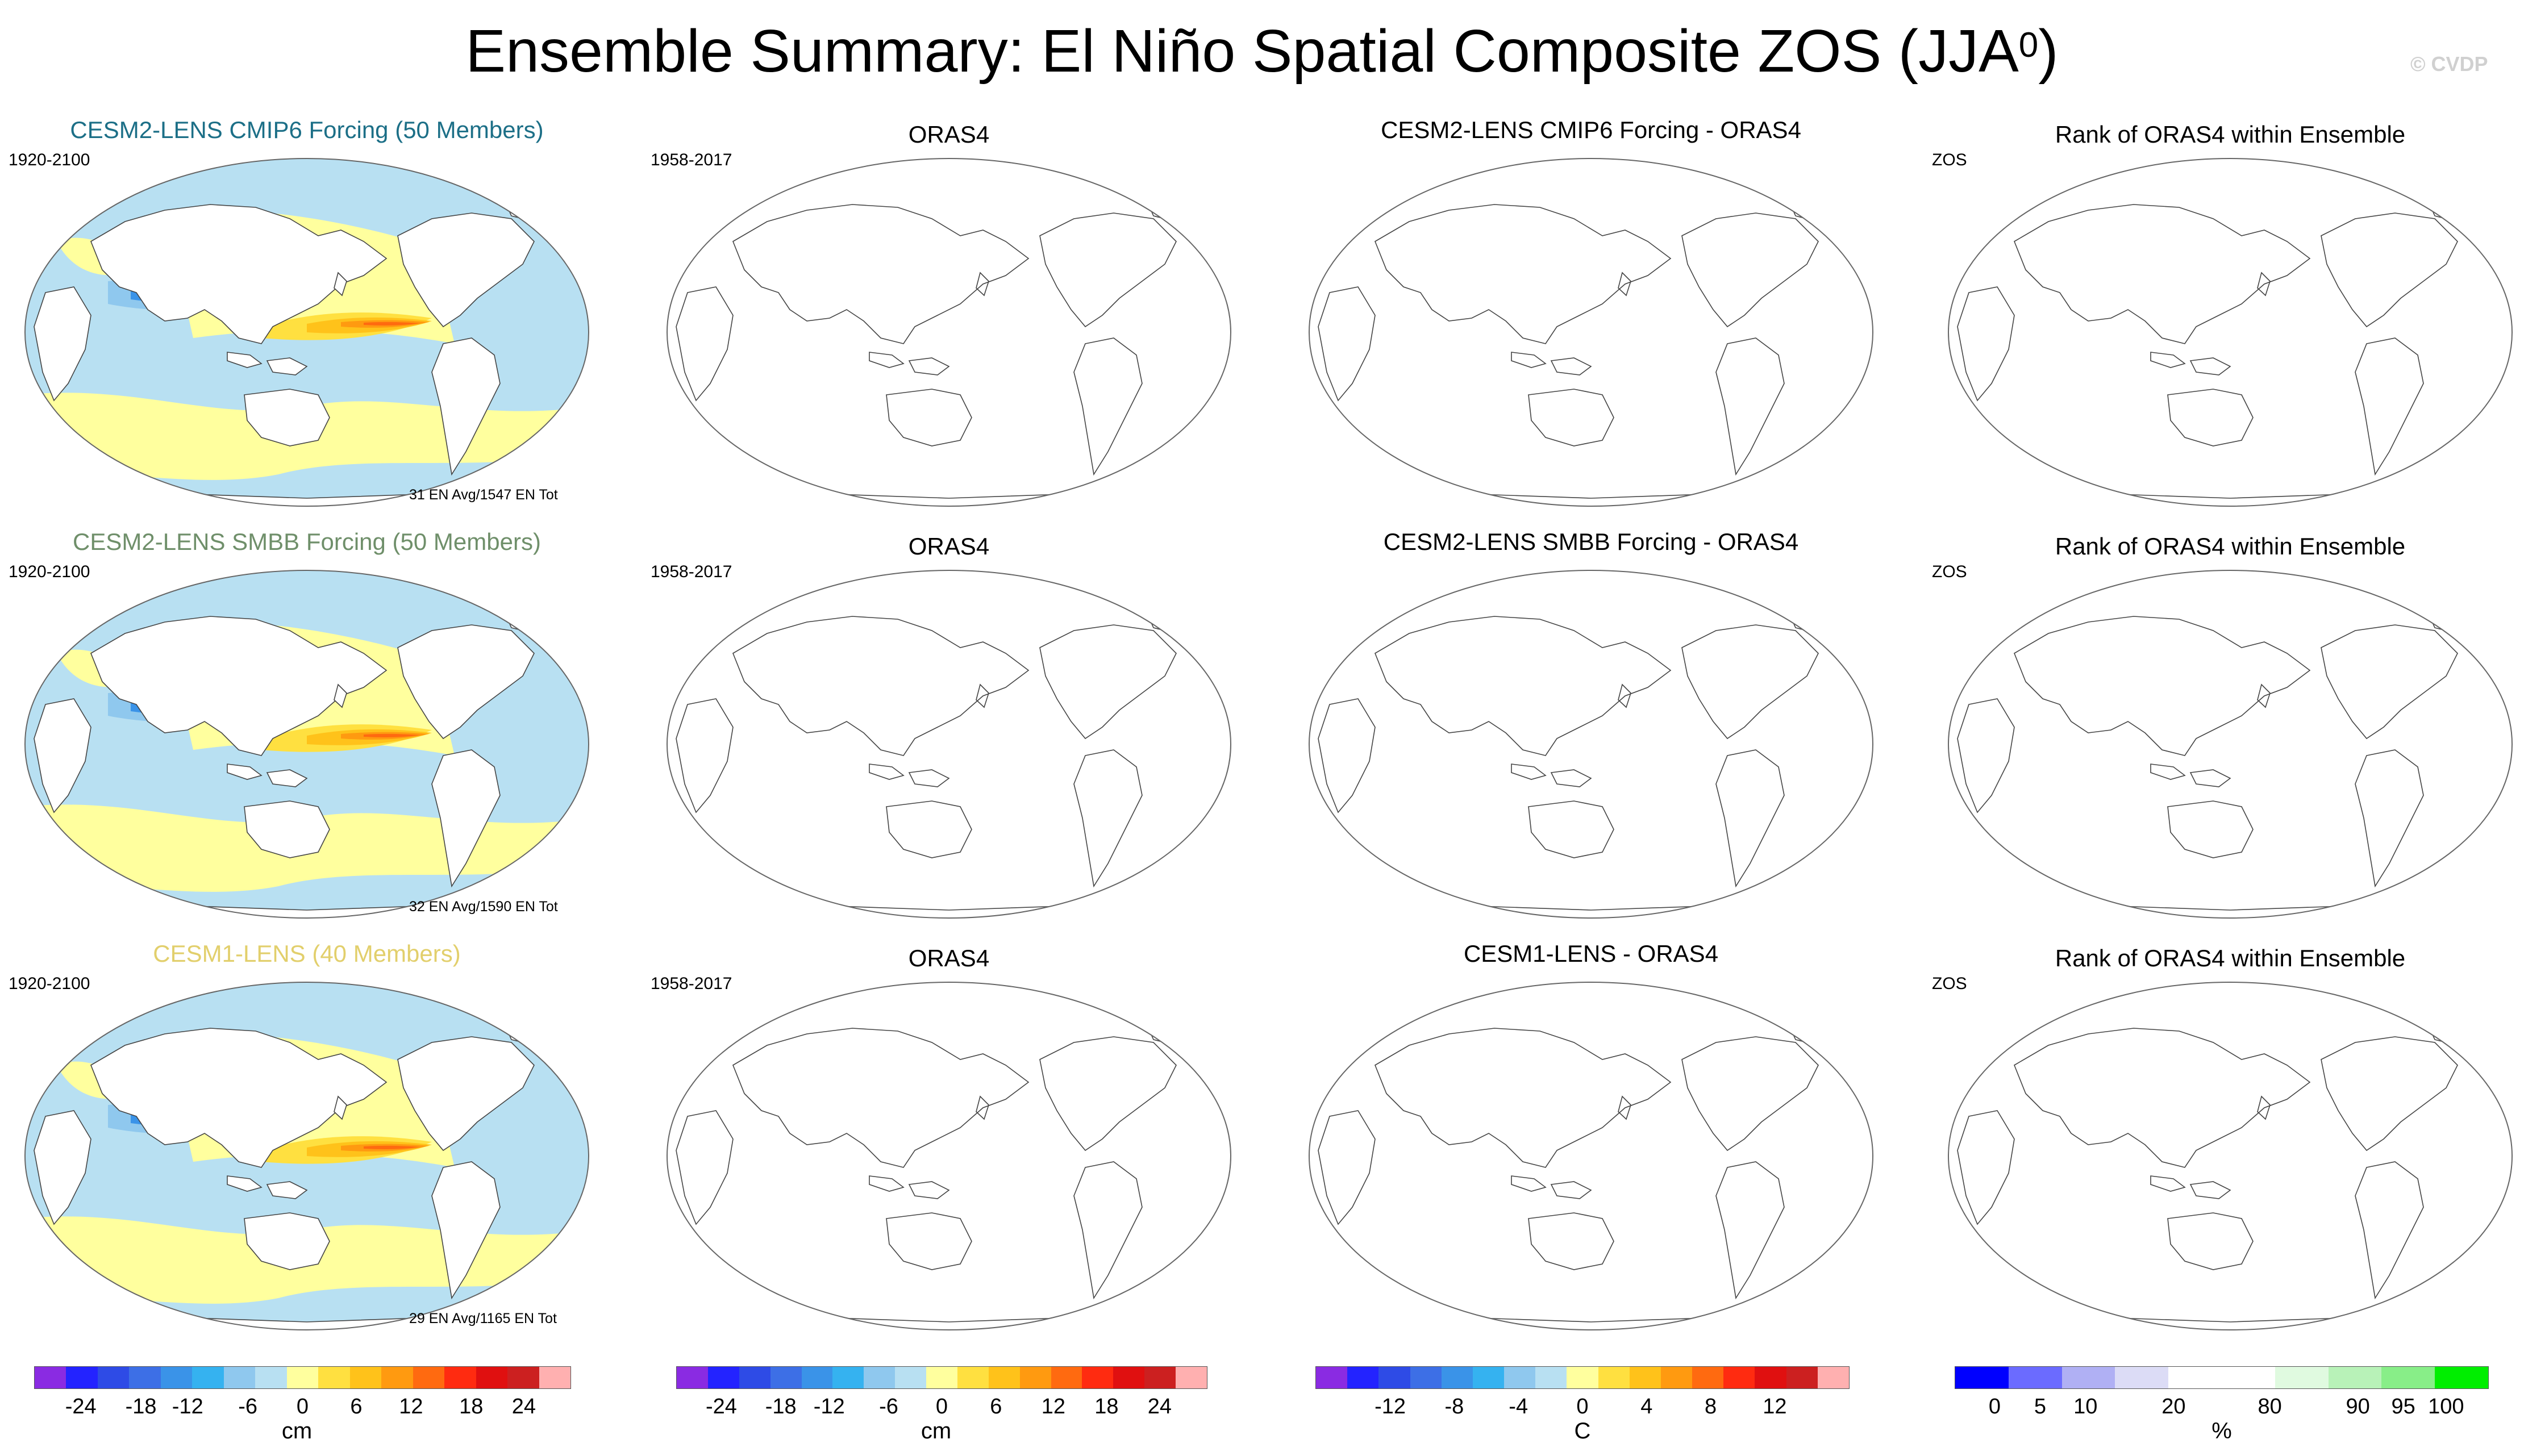  What do you see at coordinates (49, 983) in the screenshot?
I see `row3-ensemble-label: 1920-2100` at bounding box center [49, 983].